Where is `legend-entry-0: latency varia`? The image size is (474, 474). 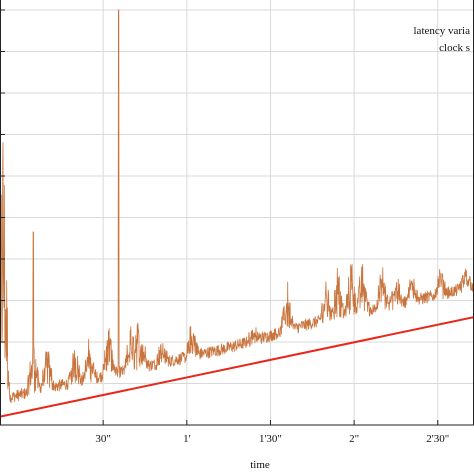
legend-entry-0: latency varia is located at coordinates (442, 31).